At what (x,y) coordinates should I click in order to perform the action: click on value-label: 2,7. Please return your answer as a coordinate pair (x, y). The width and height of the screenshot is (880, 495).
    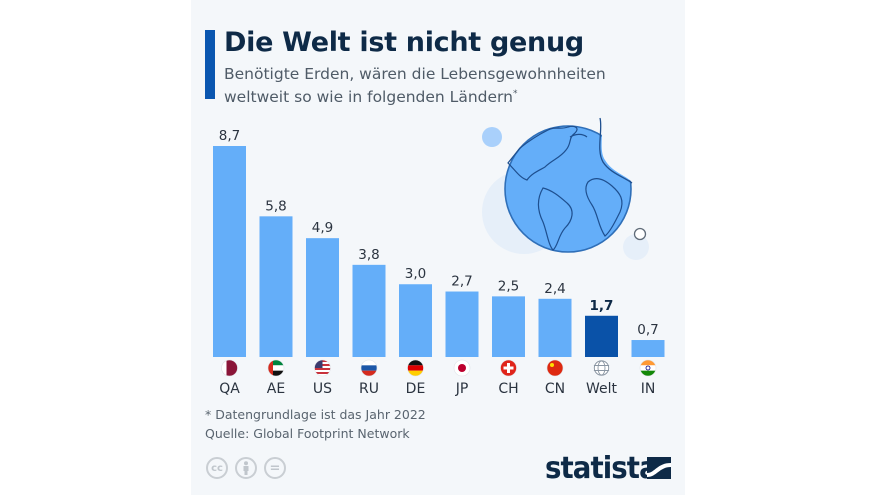
    Looking at the image, I should click on (461, 282).